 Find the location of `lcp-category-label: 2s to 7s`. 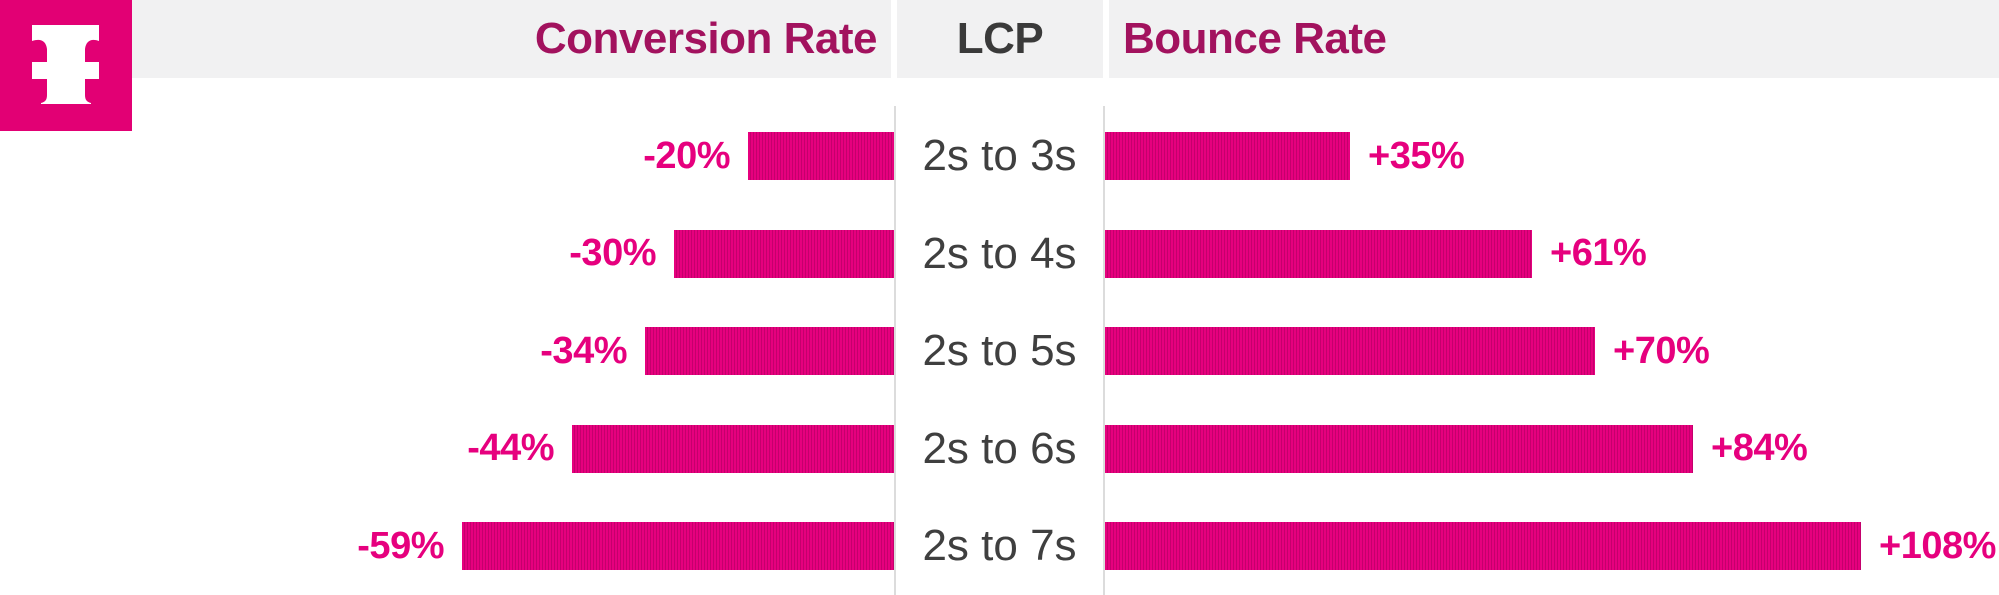

lcp-category-label: 2s to 7s is located at coordinates (999, 546).